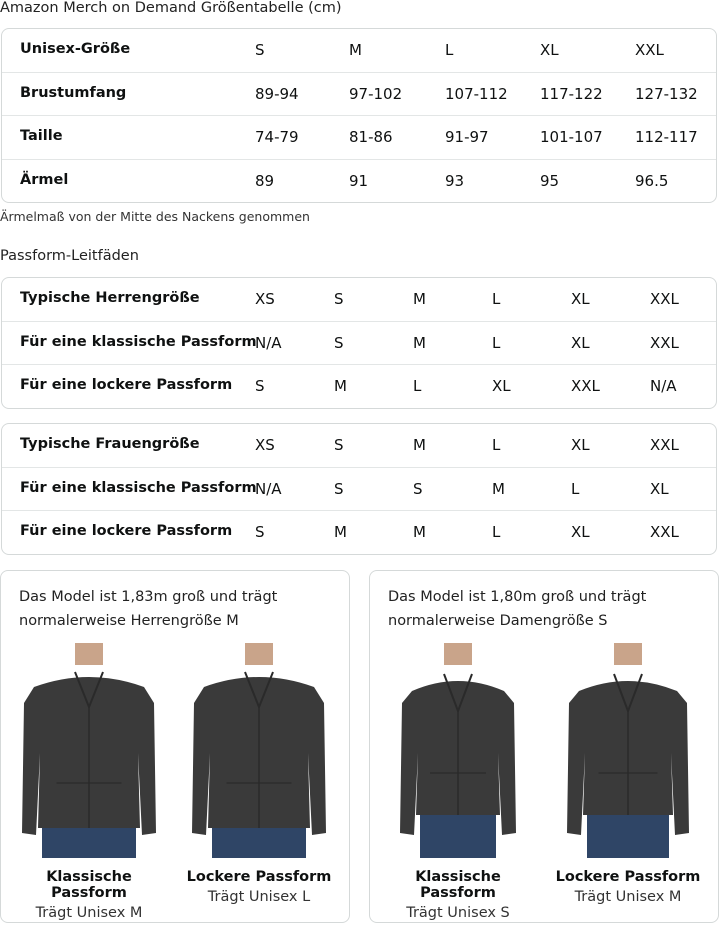 This screenshot has height=925, width=720. What do you see at coordinates (359, 532) in the screenshot?
I see `table-row: Für eine lockere Passform S M M L XL XXL` at bounding box center [359, 532].